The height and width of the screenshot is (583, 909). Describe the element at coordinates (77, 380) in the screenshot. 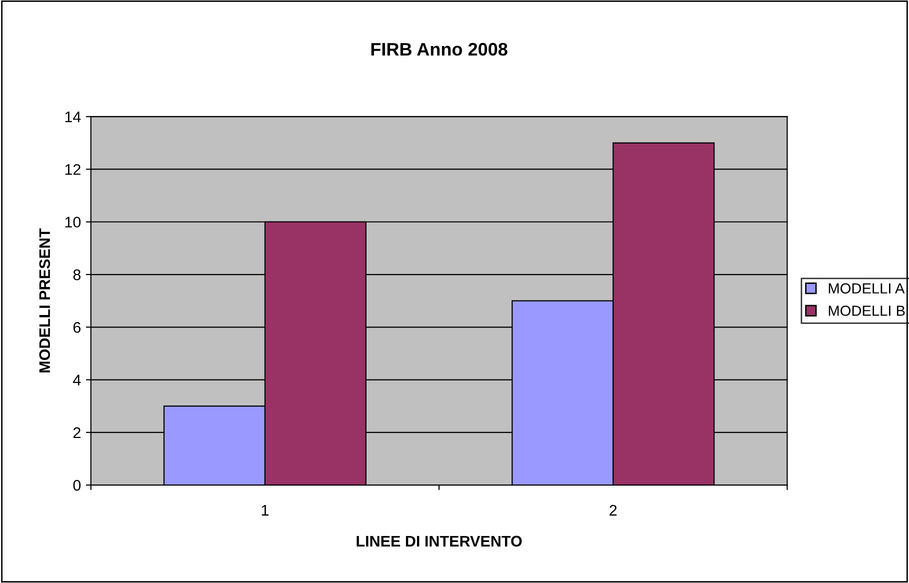

I see `y-tick-label: 4` at that location.